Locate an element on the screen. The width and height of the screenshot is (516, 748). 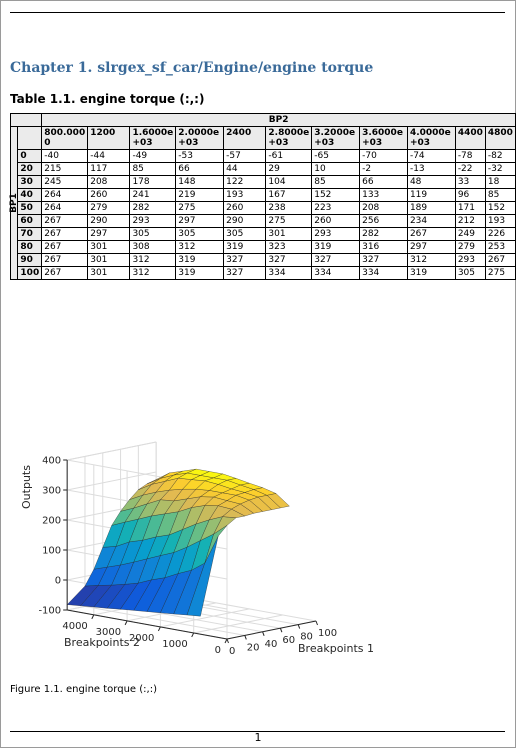
table-row-header: 50 is located at coordinates (30, 208).